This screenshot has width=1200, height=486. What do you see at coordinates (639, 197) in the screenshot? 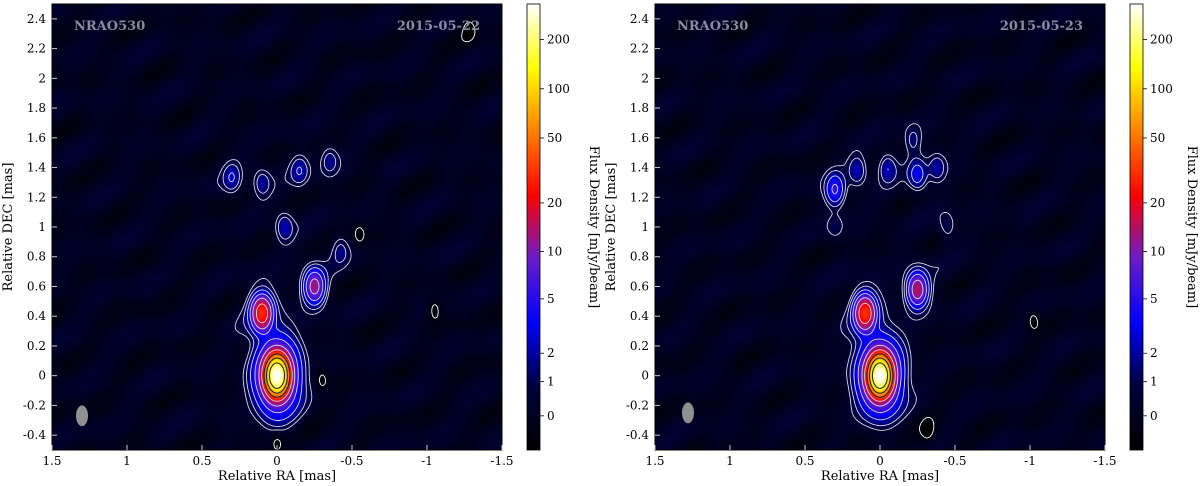
I see `y-tick-label: 1.2` at bounding box center [639, 197].